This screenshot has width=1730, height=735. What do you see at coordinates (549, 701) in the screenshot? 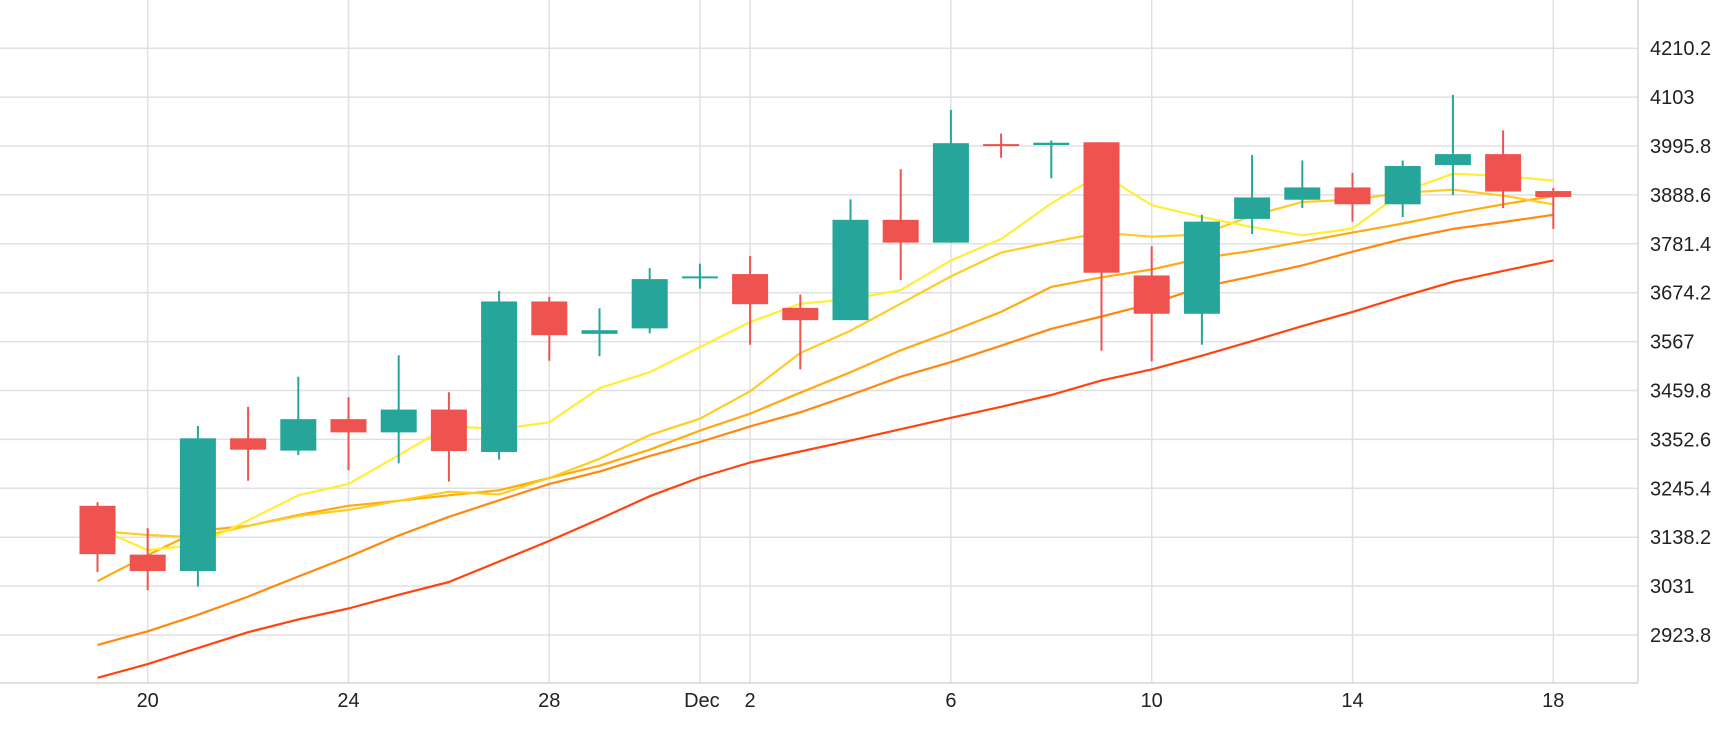
I see `x-tick-label: 28` at bounding box center [549, 701].